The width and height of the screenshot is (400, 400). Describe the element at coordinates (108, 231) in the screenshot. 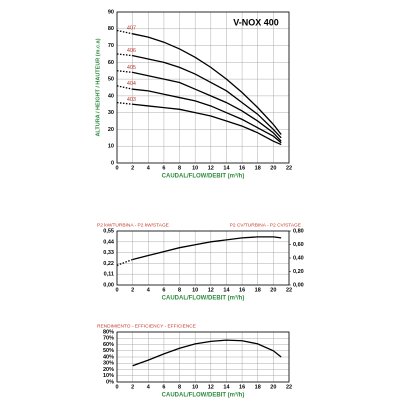

I see `y-tick-label: 0,55` at that location.